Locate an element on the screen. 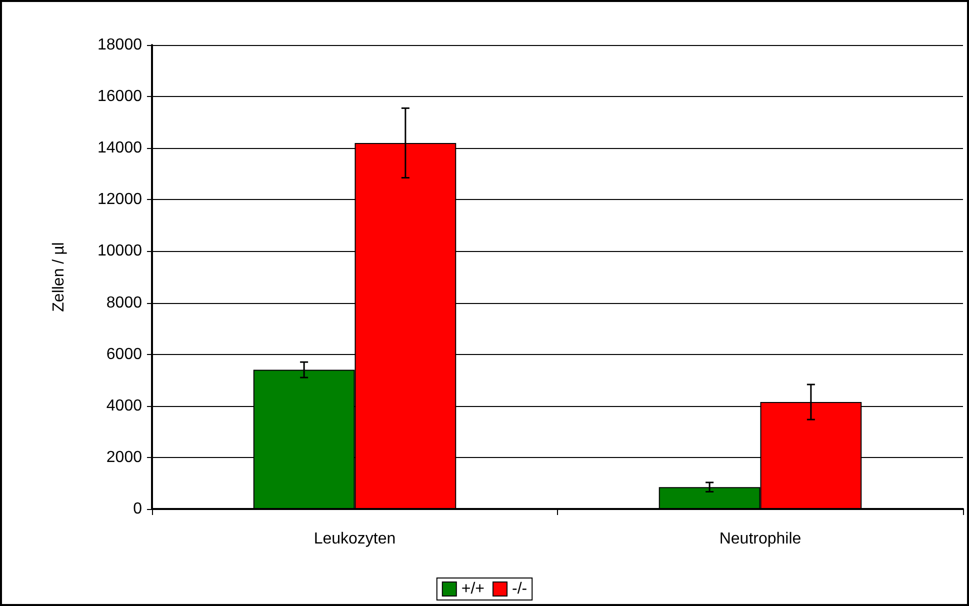 The width and height of the screenshot is (969, 606). y-tick-label: 16000 is located at coordinates (120, 97).